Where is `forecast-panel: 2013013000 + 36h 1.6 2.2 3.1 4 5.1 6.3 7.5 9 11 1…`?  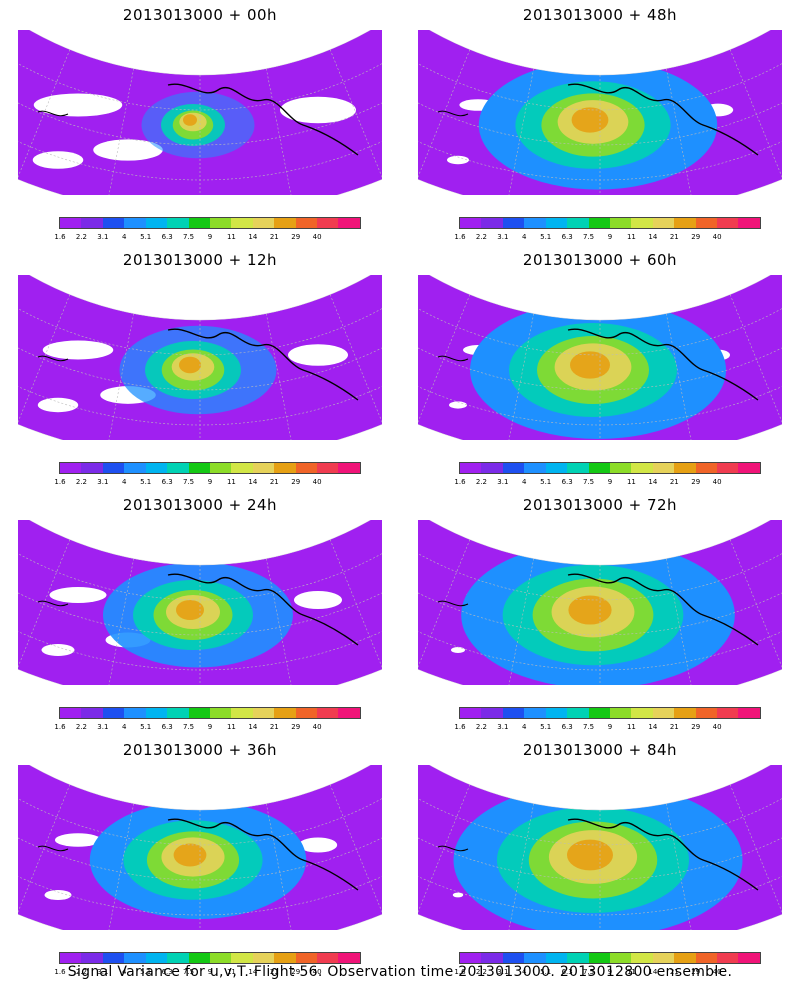 forecast-panel: 2013013000 + 36h 1.6 2.2 3.1 4 5.1 6.3 7.5 9 11 1… is located at coordinates (200, 857).